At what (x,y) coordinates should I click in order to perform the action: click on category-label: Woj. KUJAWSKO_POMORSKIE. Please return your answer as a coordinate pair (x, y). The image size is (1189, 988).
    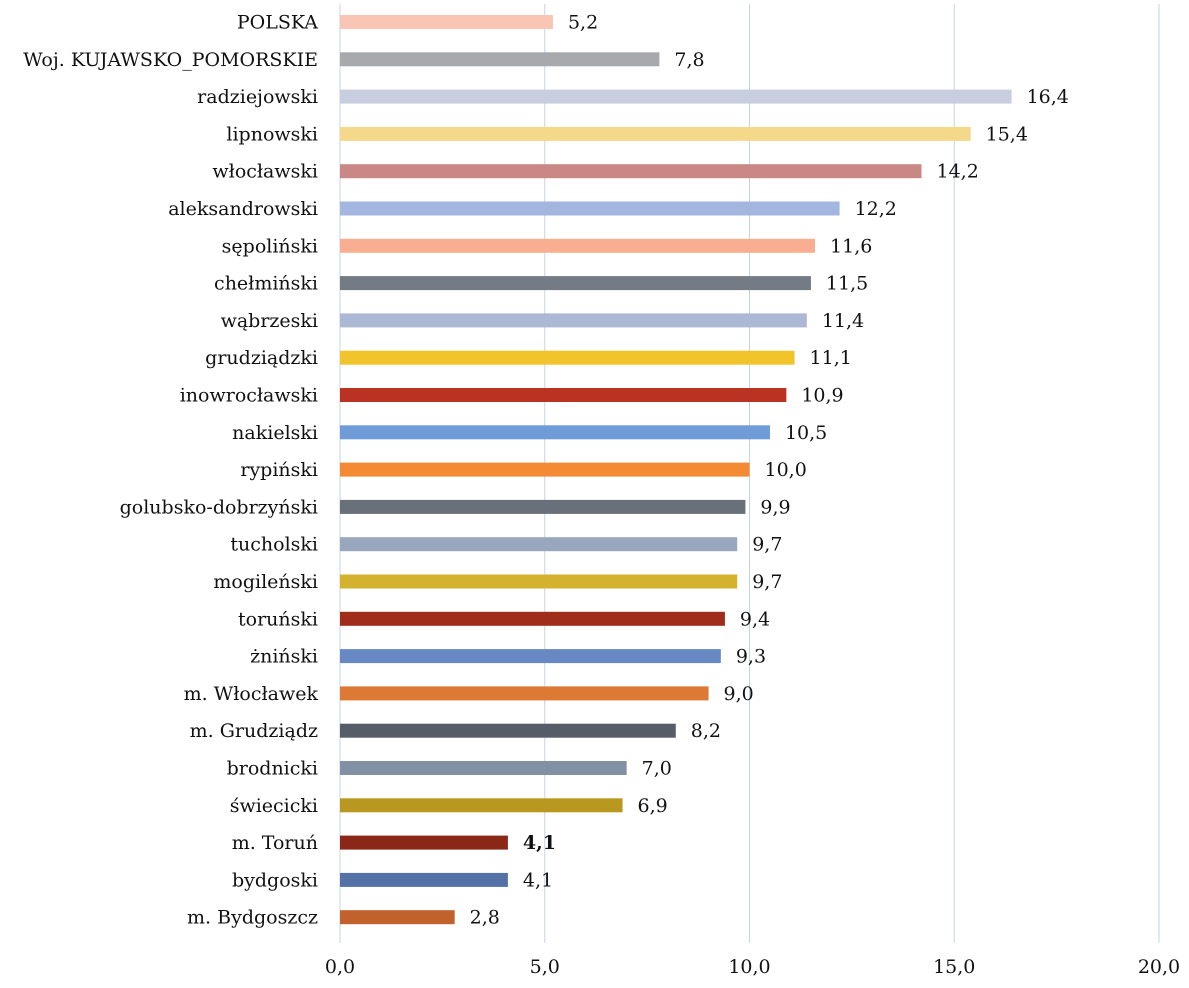
    Looking at the image, I should click on (170, 60).